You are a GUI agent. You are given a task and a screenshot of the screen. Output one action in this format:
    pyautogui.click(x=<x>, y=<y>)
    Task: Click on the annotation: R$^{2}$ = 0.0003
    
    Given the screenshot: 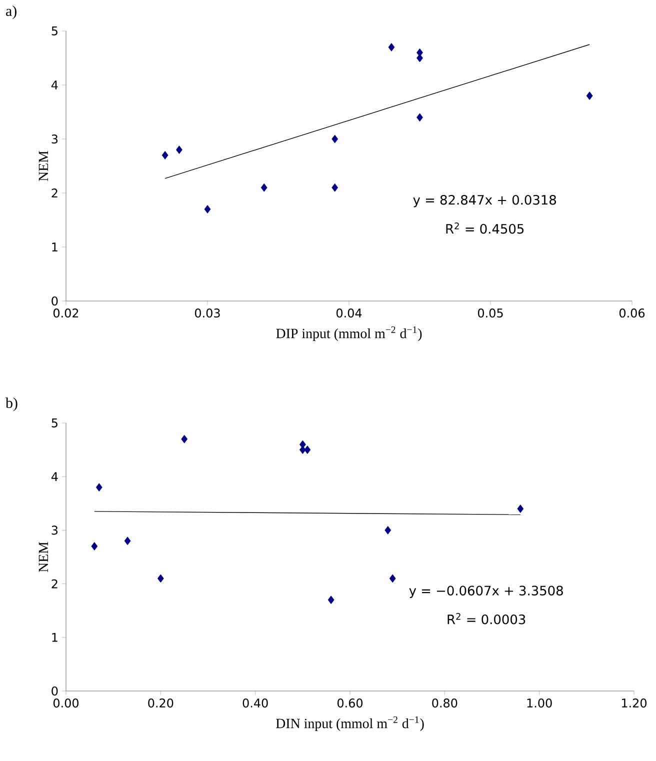 What is the action you would take?
    pyautogui.click(x=487, y=618)
    